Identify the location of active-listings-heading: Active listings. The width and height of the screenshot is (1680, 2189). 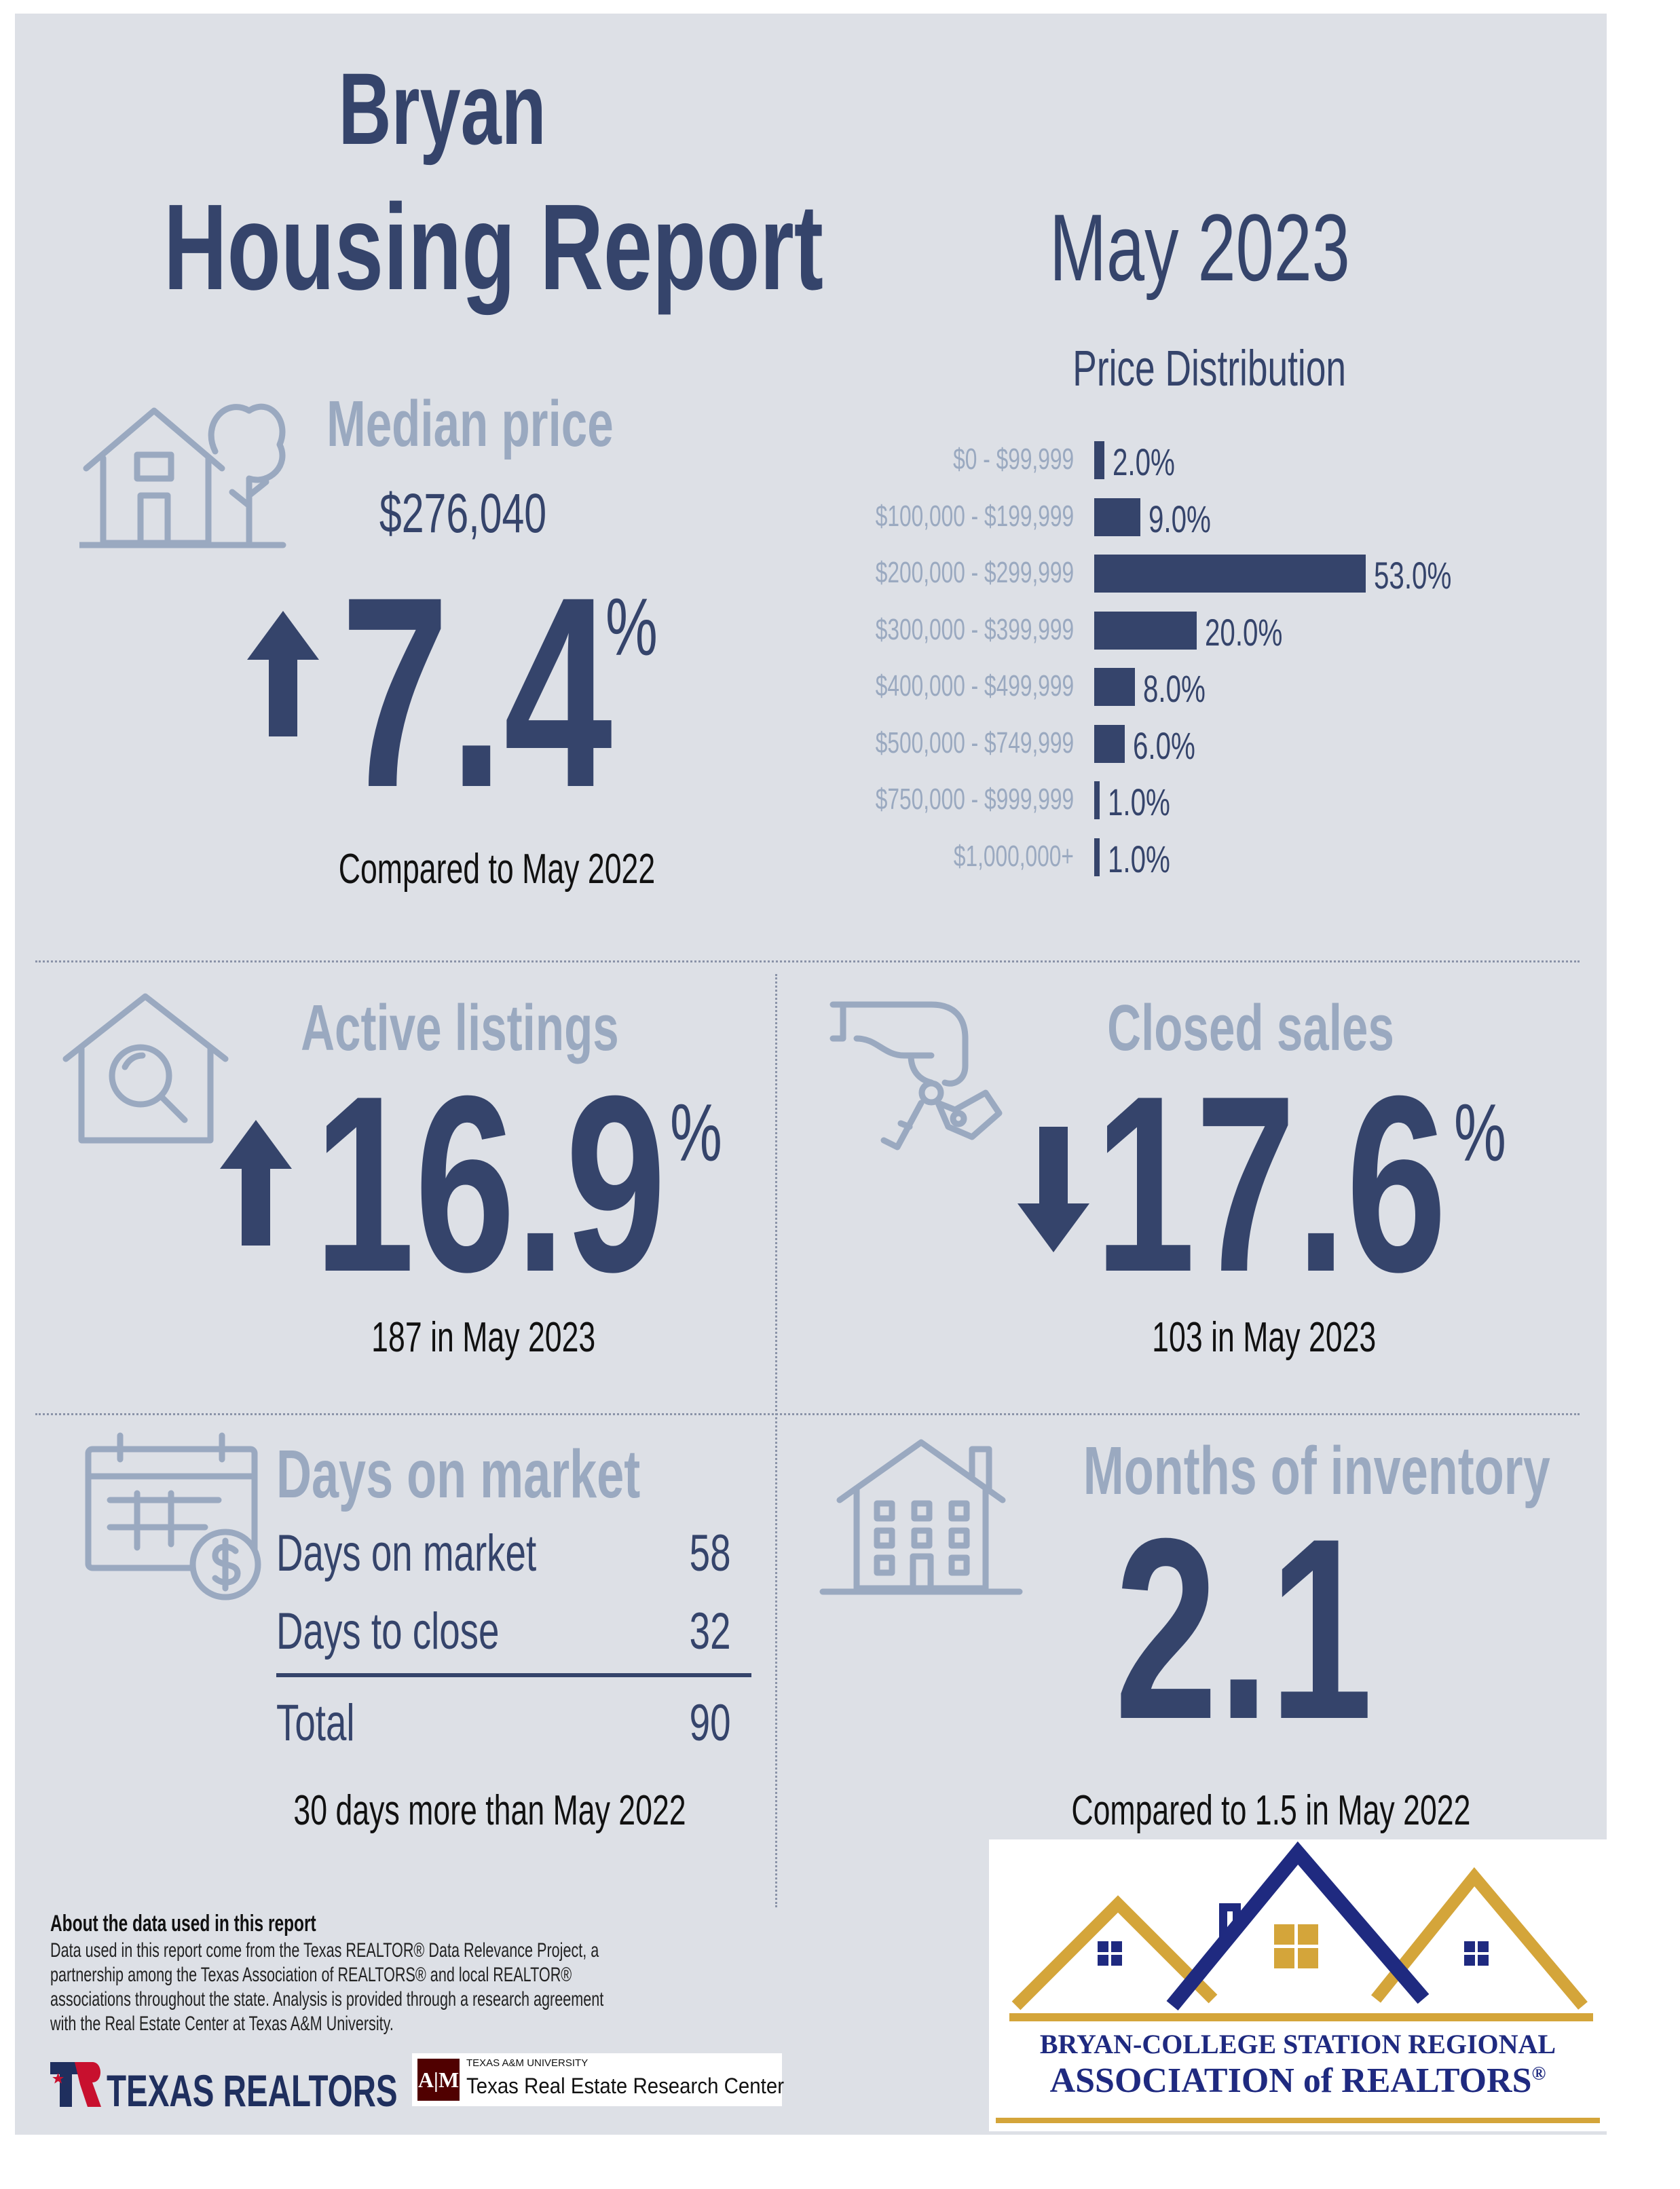
(460, 1028).